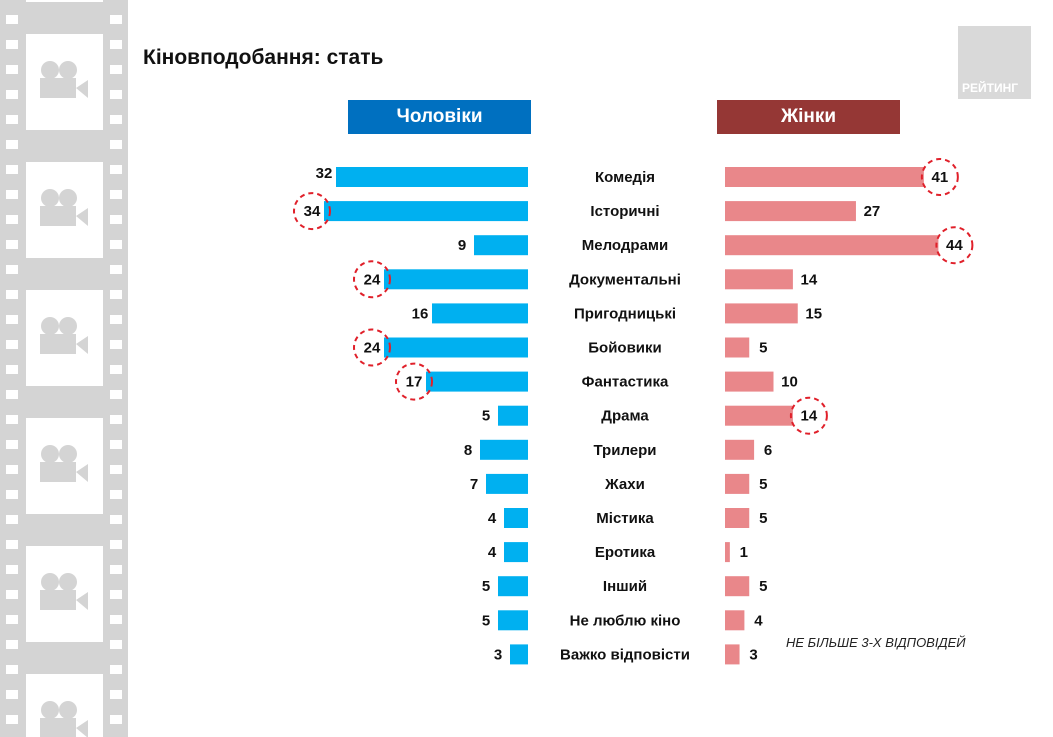  Describe the element at coordinates (625, 348) in the screenshot. I see `category-label: Бойовики` at that location.